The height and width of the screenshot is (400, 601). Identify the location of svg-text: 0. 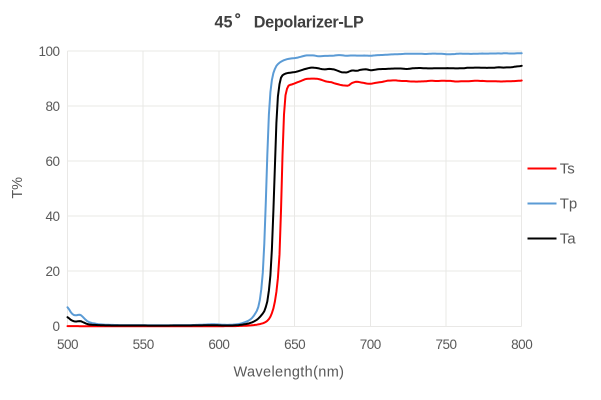
(55, 326).